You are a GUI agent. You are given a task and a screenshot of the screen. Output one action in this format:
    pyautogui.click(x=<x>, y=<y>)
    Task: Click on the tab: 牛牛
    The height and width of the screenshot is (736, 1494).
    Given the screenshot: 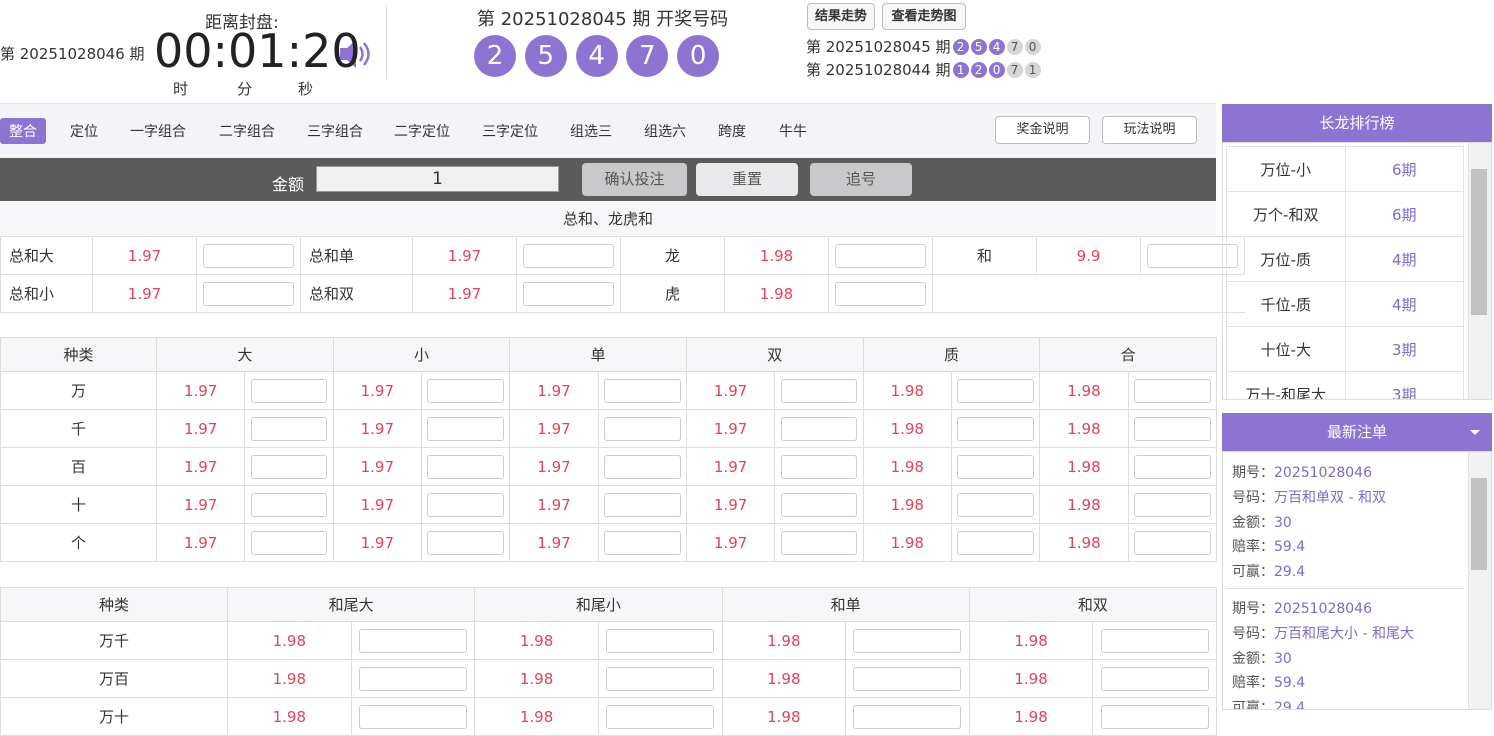 What is the action you would take?
    pyautogui.click(x=793, y=132)
    